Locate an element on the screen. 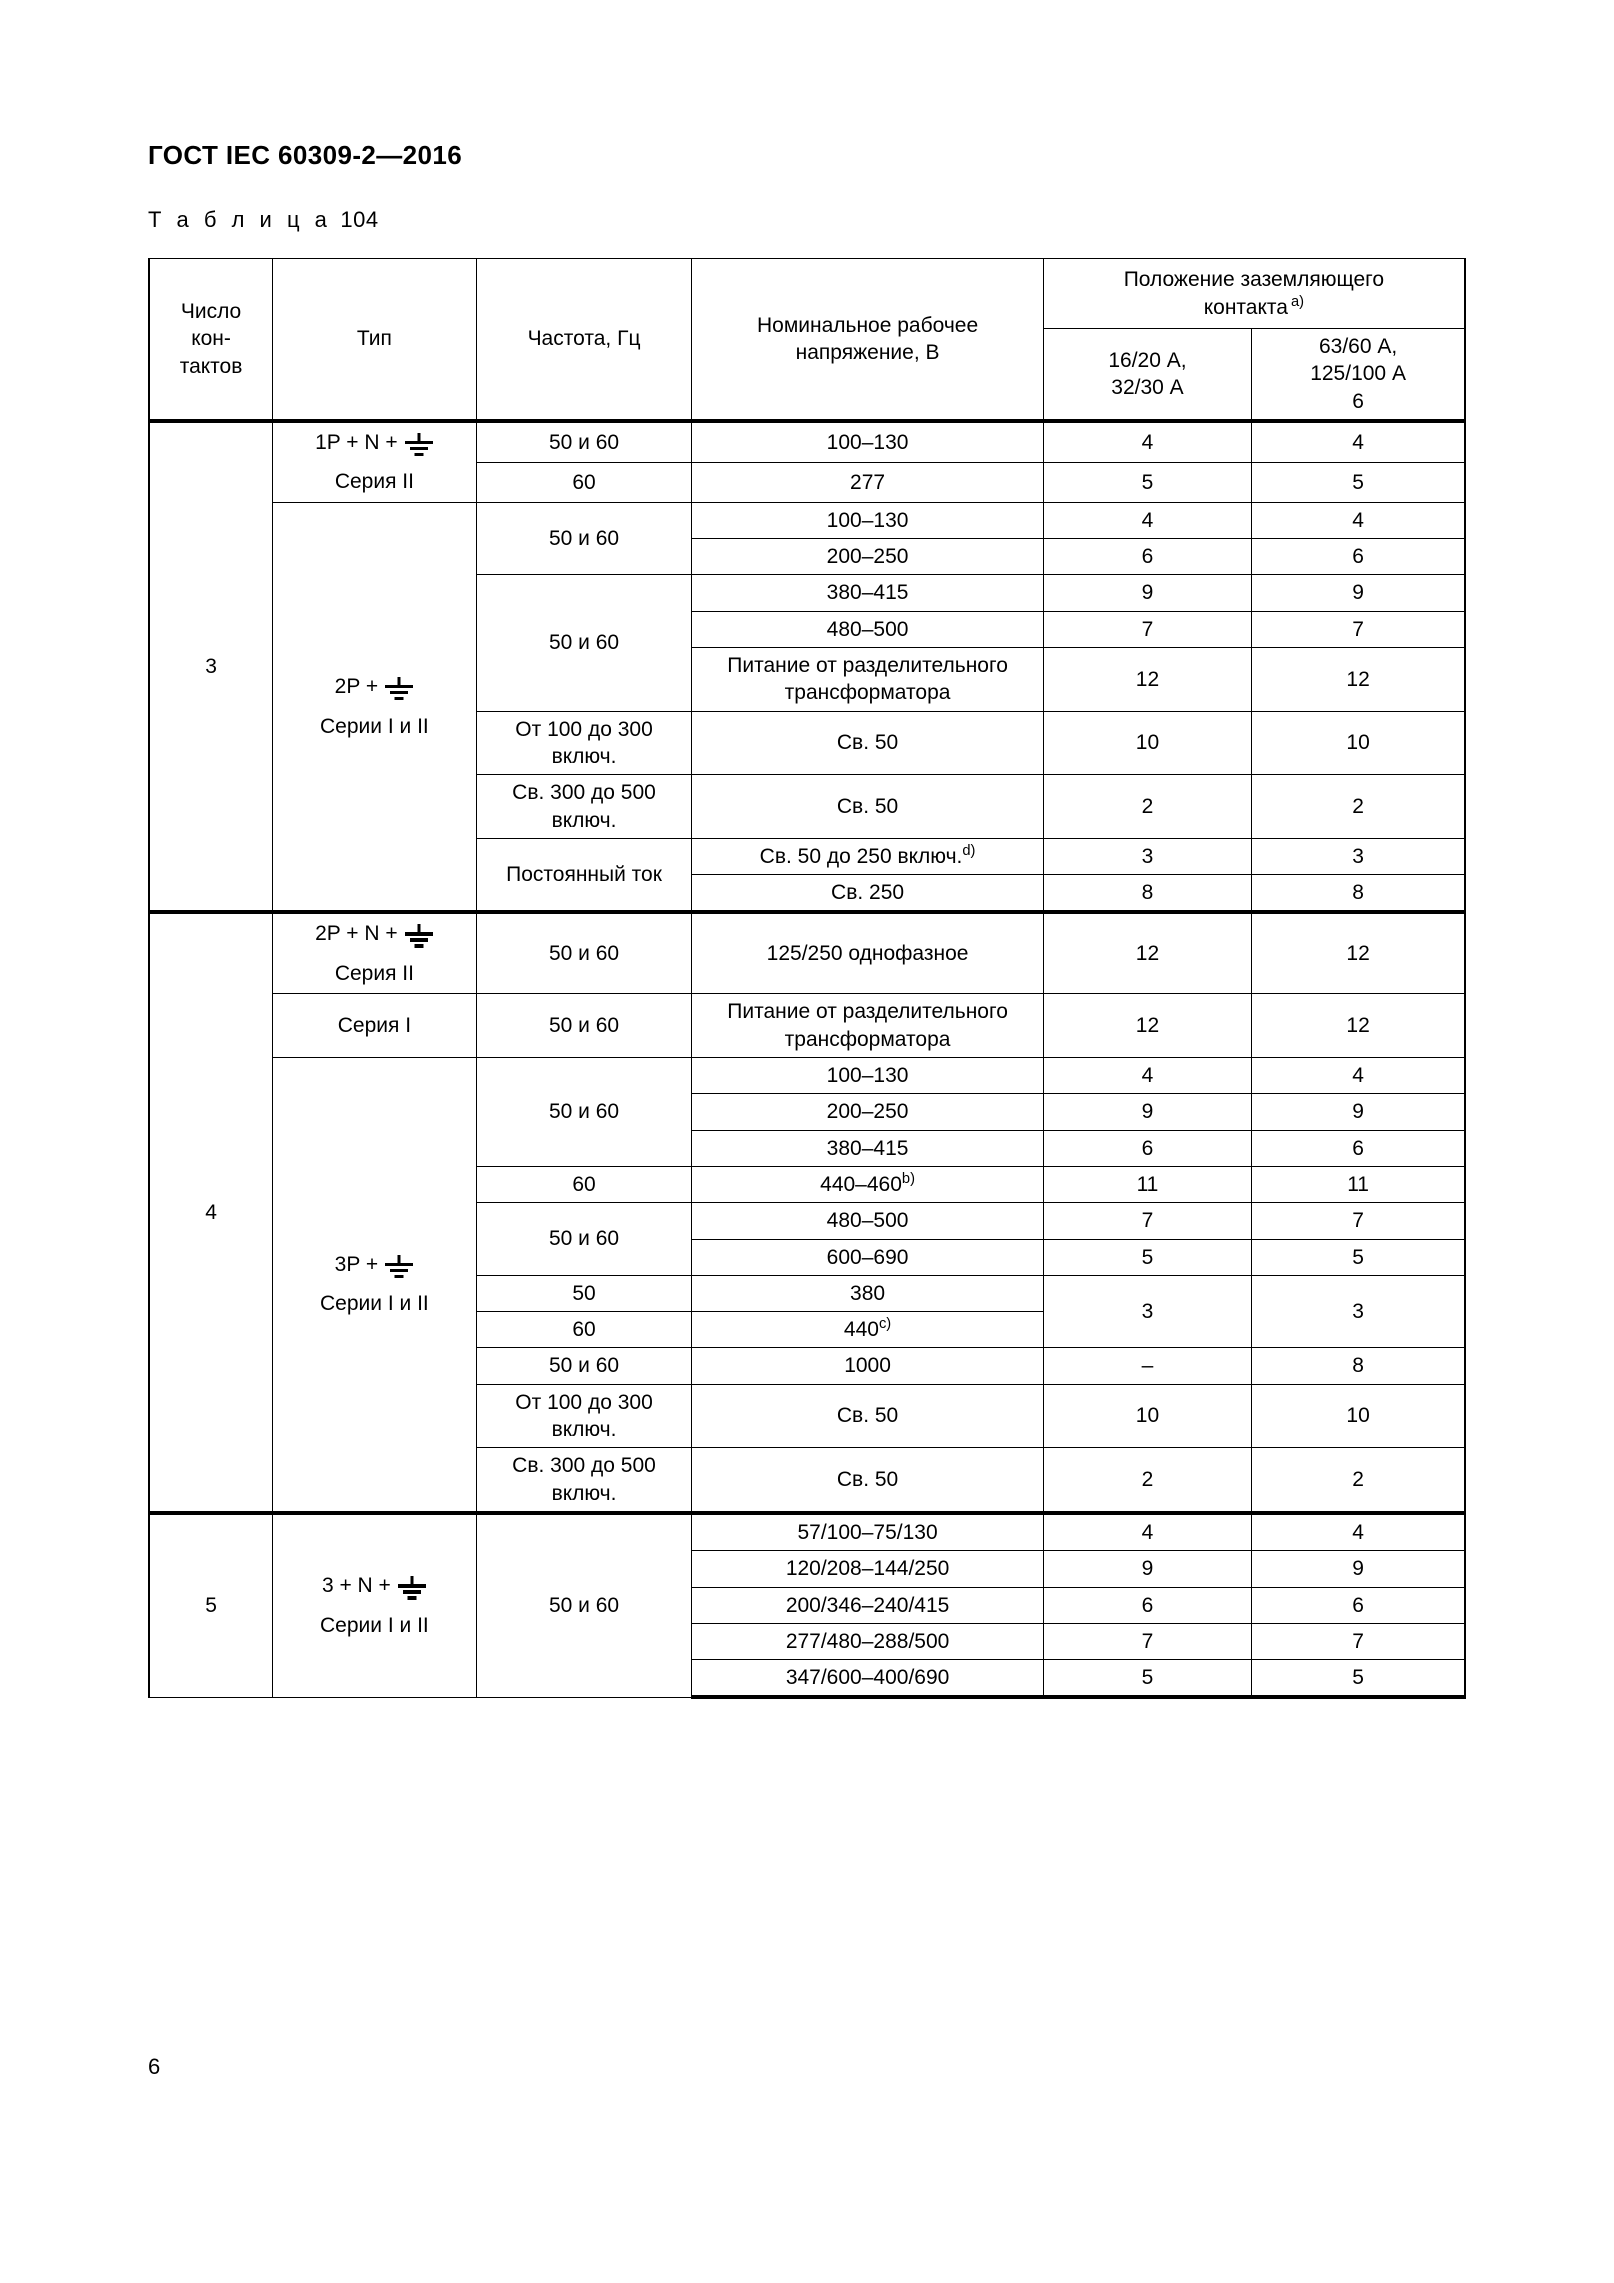 The image size is (1614, 2283). header-amp2-l2: 125/100 А is located at coordinates (1358, 374).